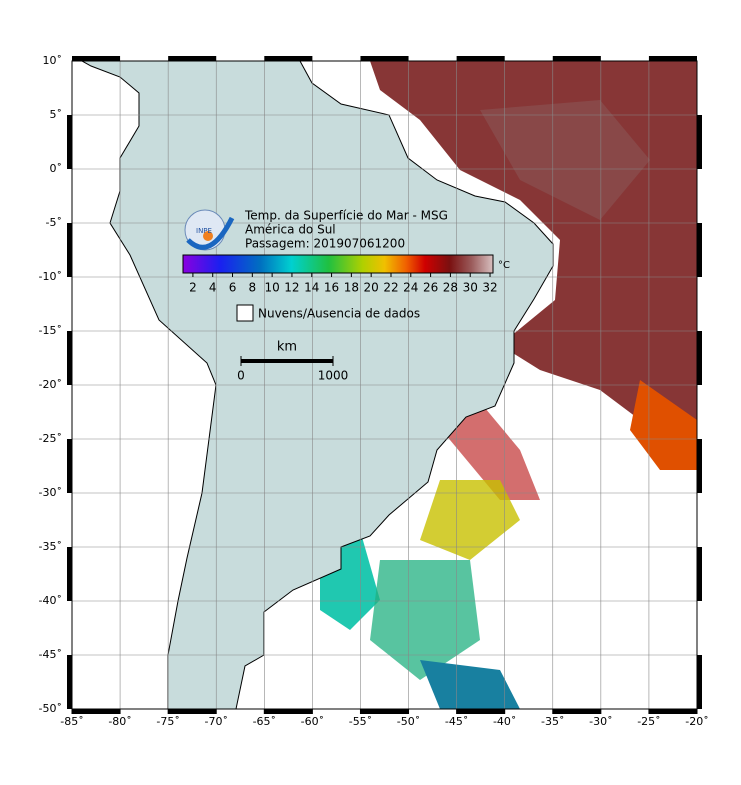 Image resolution: width=741 pixels, height=785 pixels. What do you see at coordinates (346, 216) in the screenshot?
I see `title: Temp. da Superfície do Mar - MSG` at bounding box center [346, 216].